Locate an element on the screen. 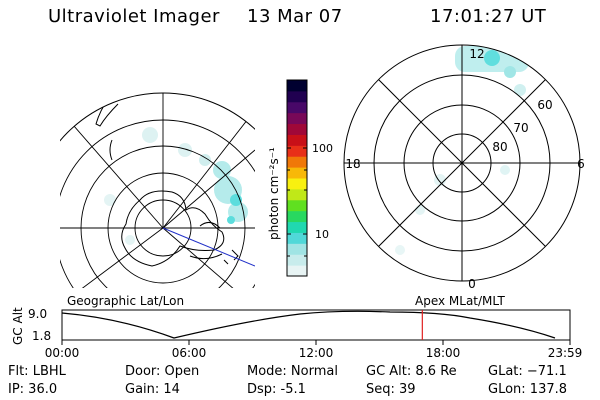 The width and height of the screenshot is (600, 400). geographic-label: Geographic Lat/Lon is located at coordinates (126, 301).